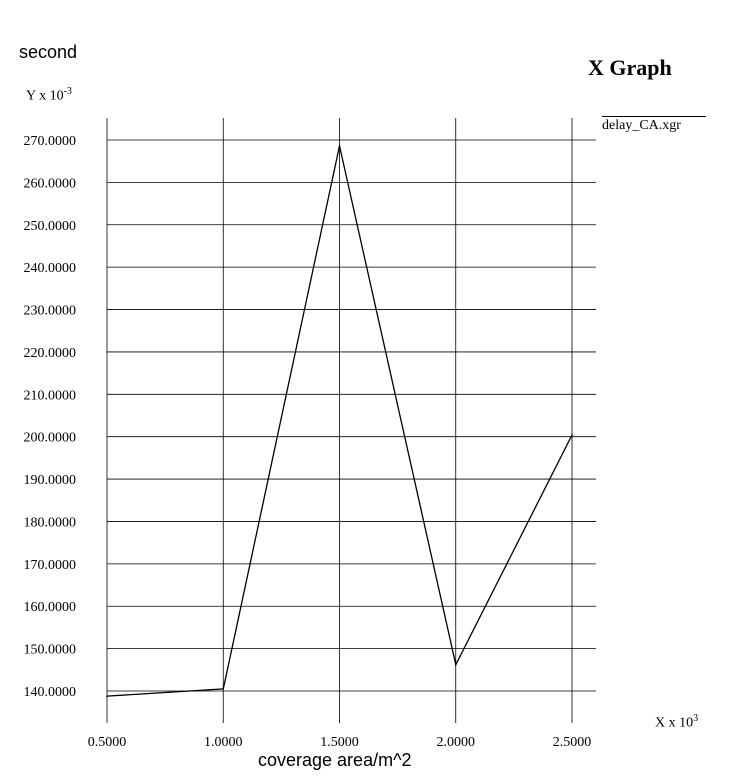  Describe the element at coordinates (50, 692) in the screenshot. I see `y-tick-label: 140.0000` at that location.